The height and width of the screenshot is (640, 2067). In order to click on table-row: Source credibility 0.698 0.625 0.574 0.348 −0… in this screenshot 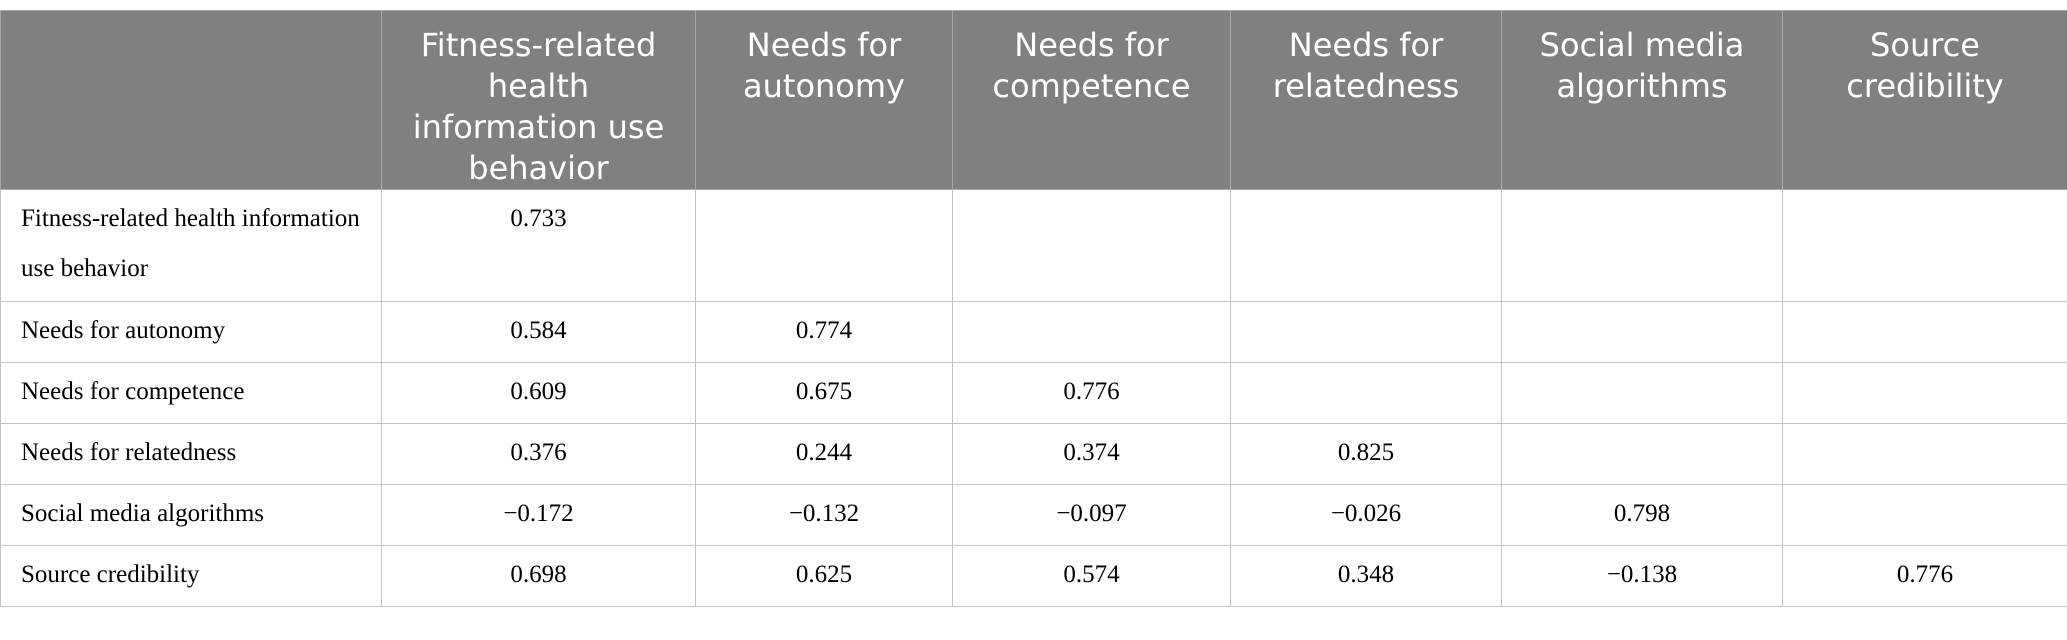, I will do `click(1033, 576)`.